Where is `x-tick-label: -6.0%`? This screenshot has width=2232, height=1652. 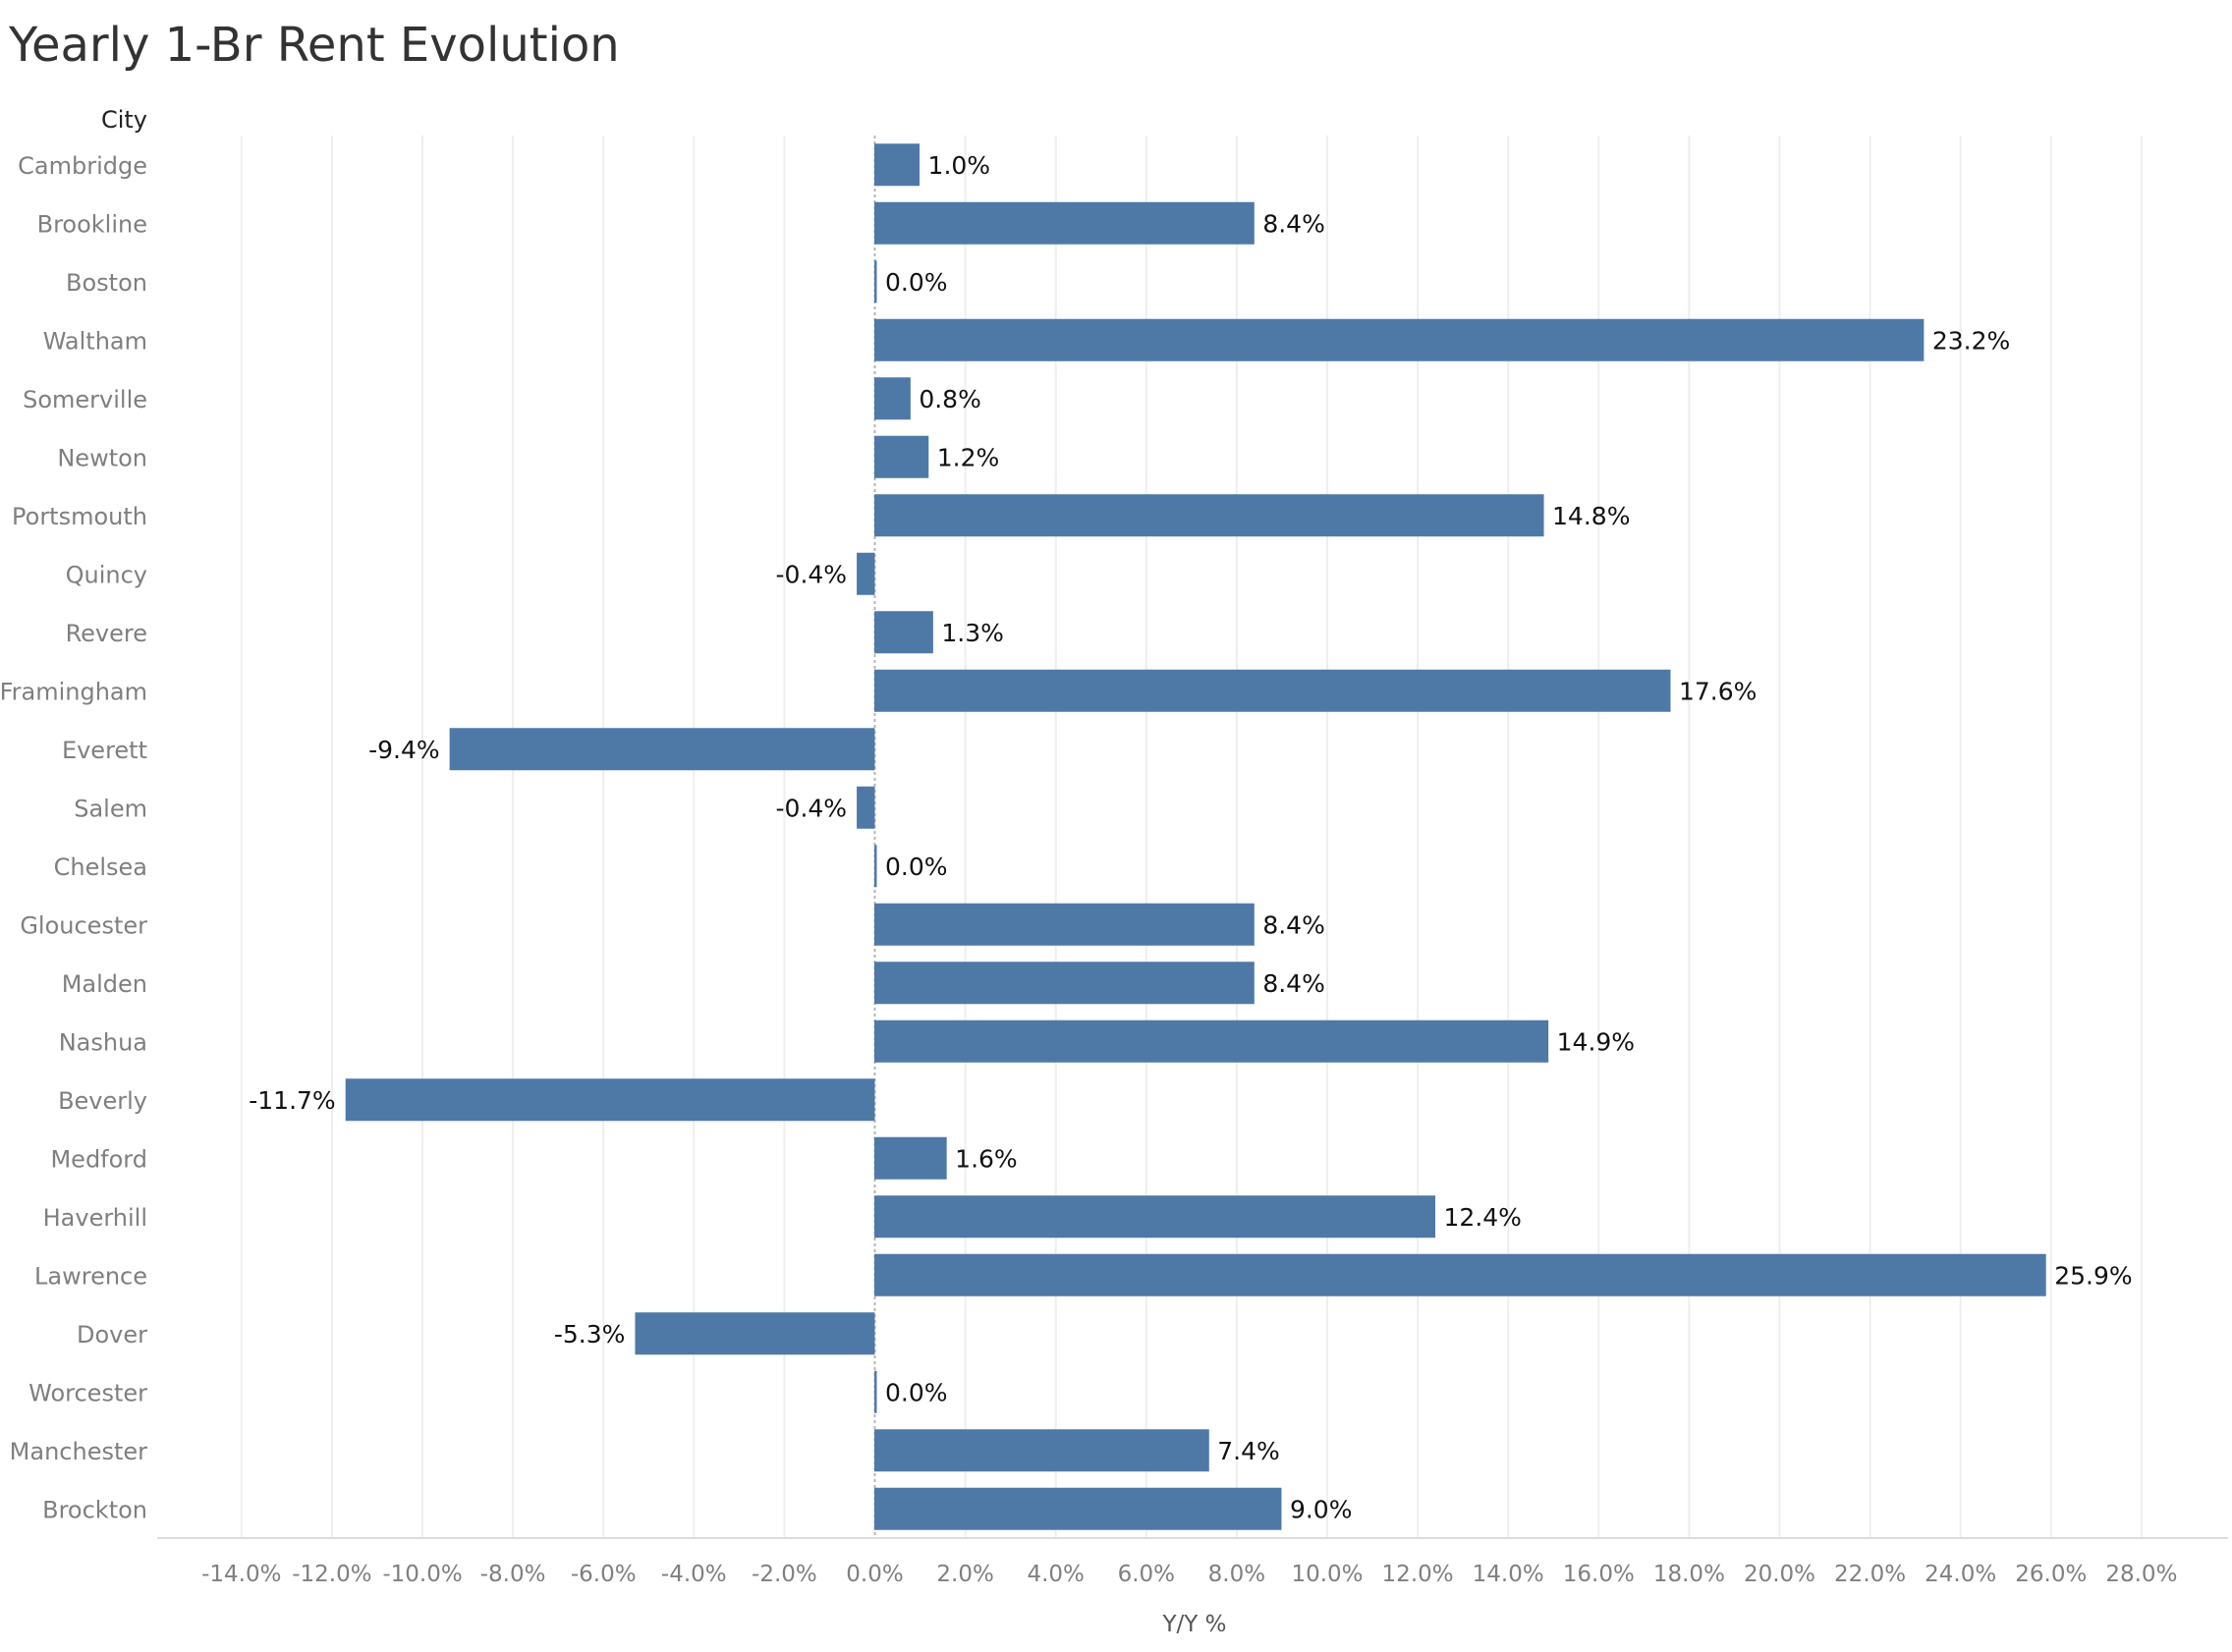 x-tick-label: -6.0% is located at coordinates (604, 1575).